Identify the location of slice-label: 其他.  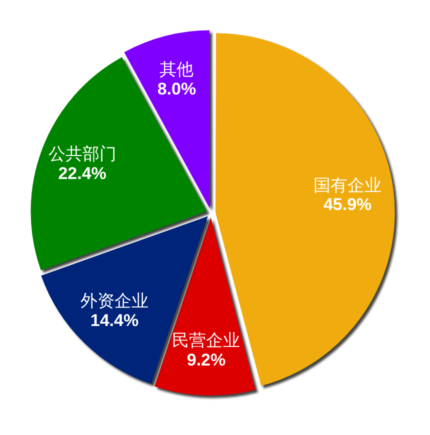
(177, 70).